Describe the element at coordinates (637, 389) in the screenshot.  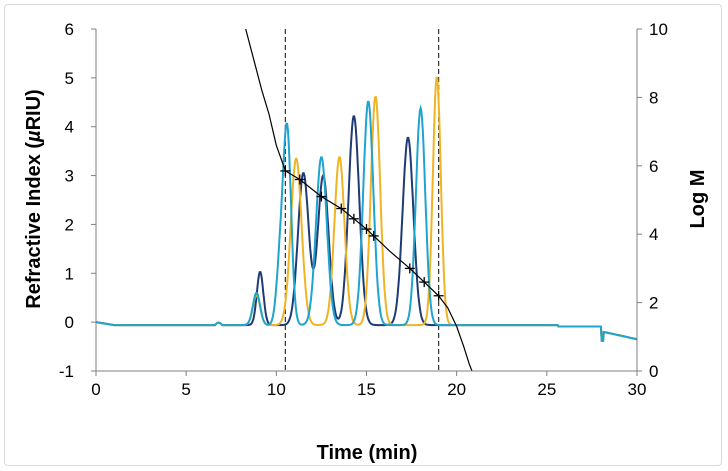
I see `x-tick-label-6: 30` at that location.